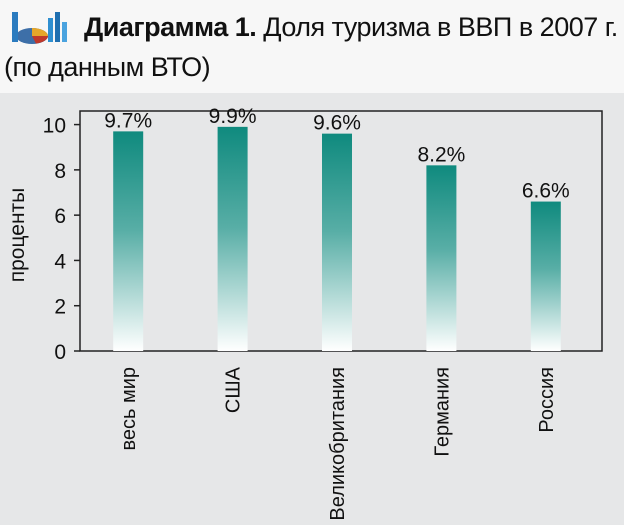  What do you see at coordinates (128, 120) in the screenshot?
I see `bar-value-label: 9.7%` at bounding box center [128, 120].